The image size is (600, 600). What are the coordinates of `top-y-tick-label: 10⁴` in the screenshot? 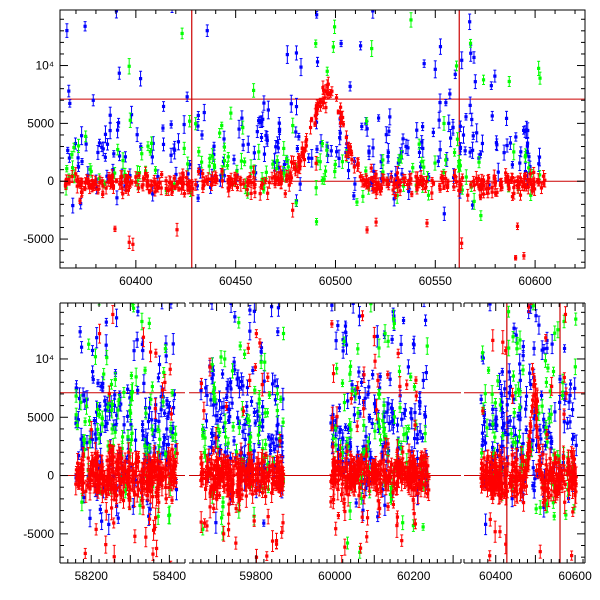 It's located at (44, 66).